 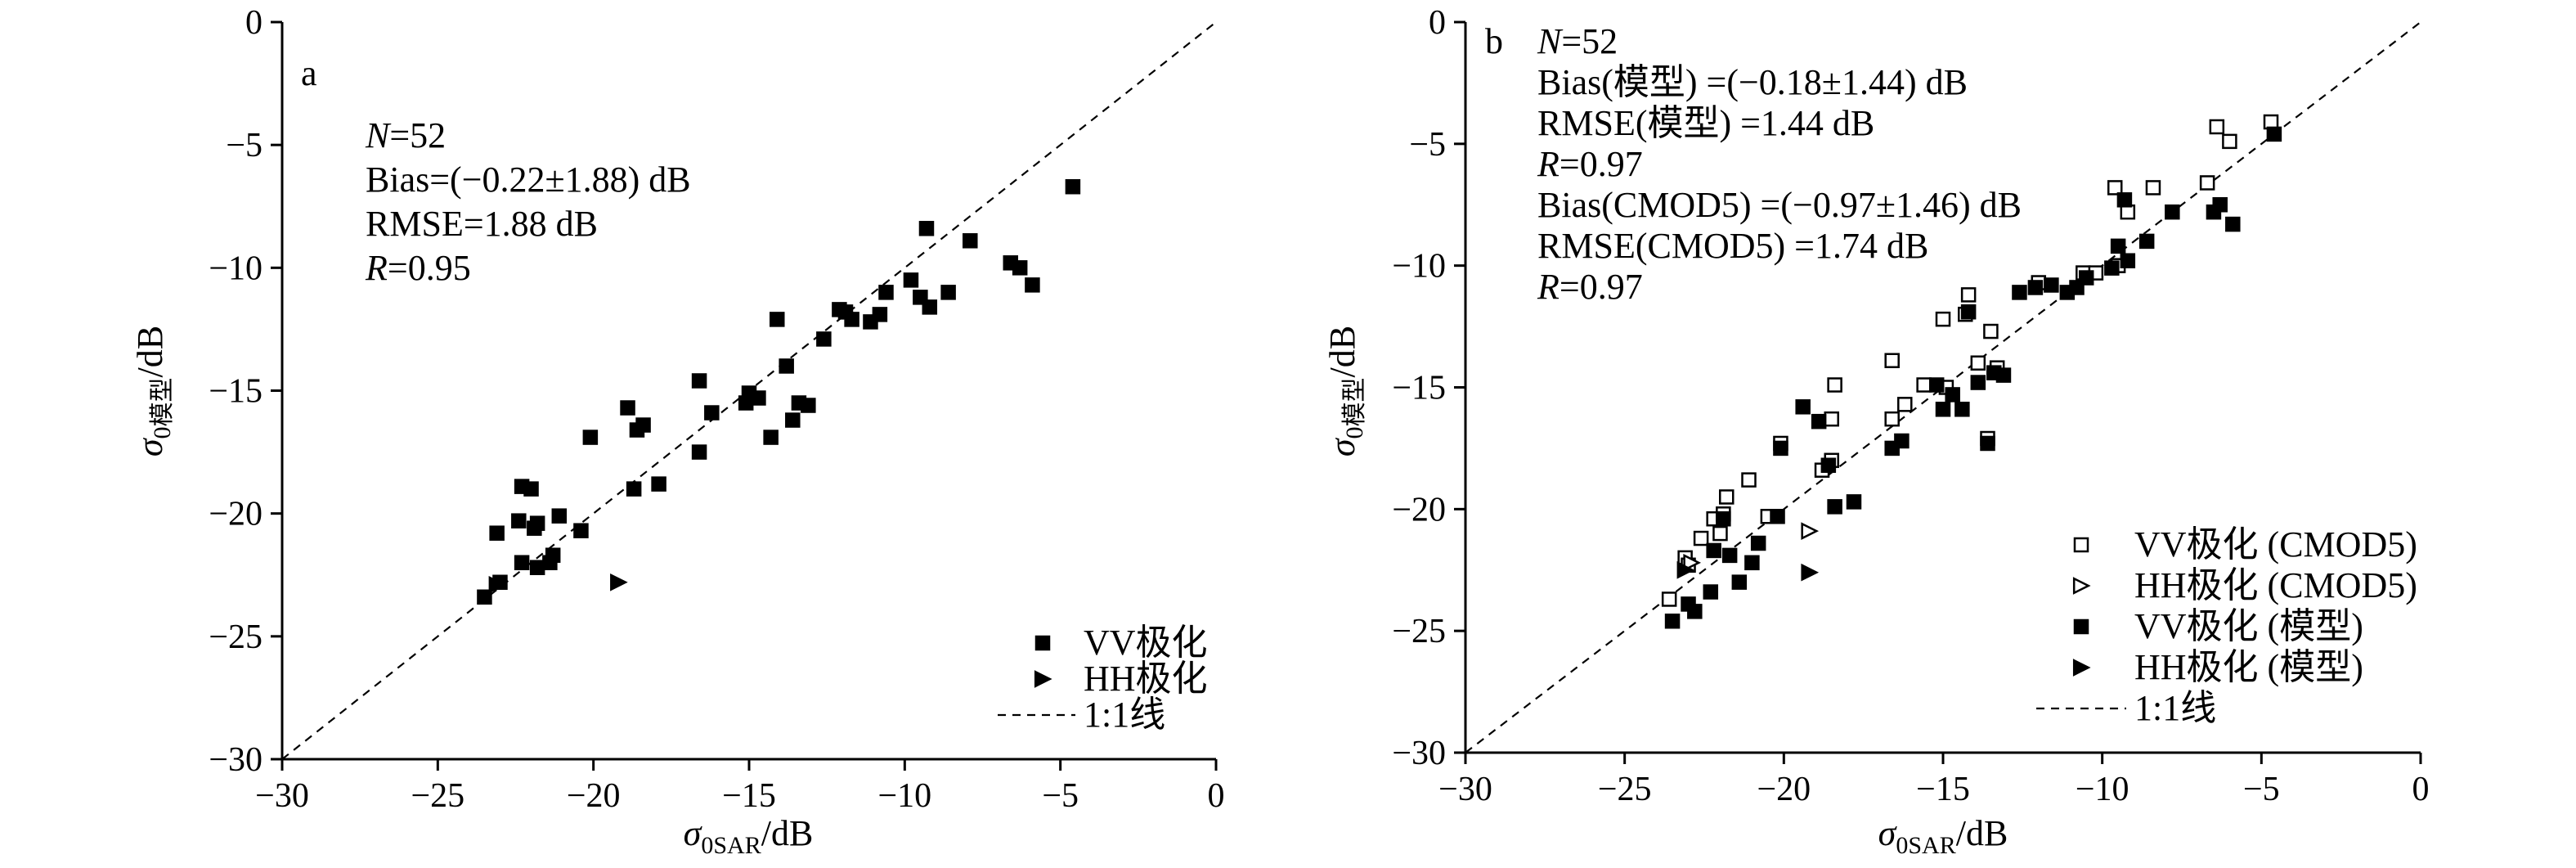 I want to click on panel-a-x-axis-unit: /dB, so click(x=787, y=833).